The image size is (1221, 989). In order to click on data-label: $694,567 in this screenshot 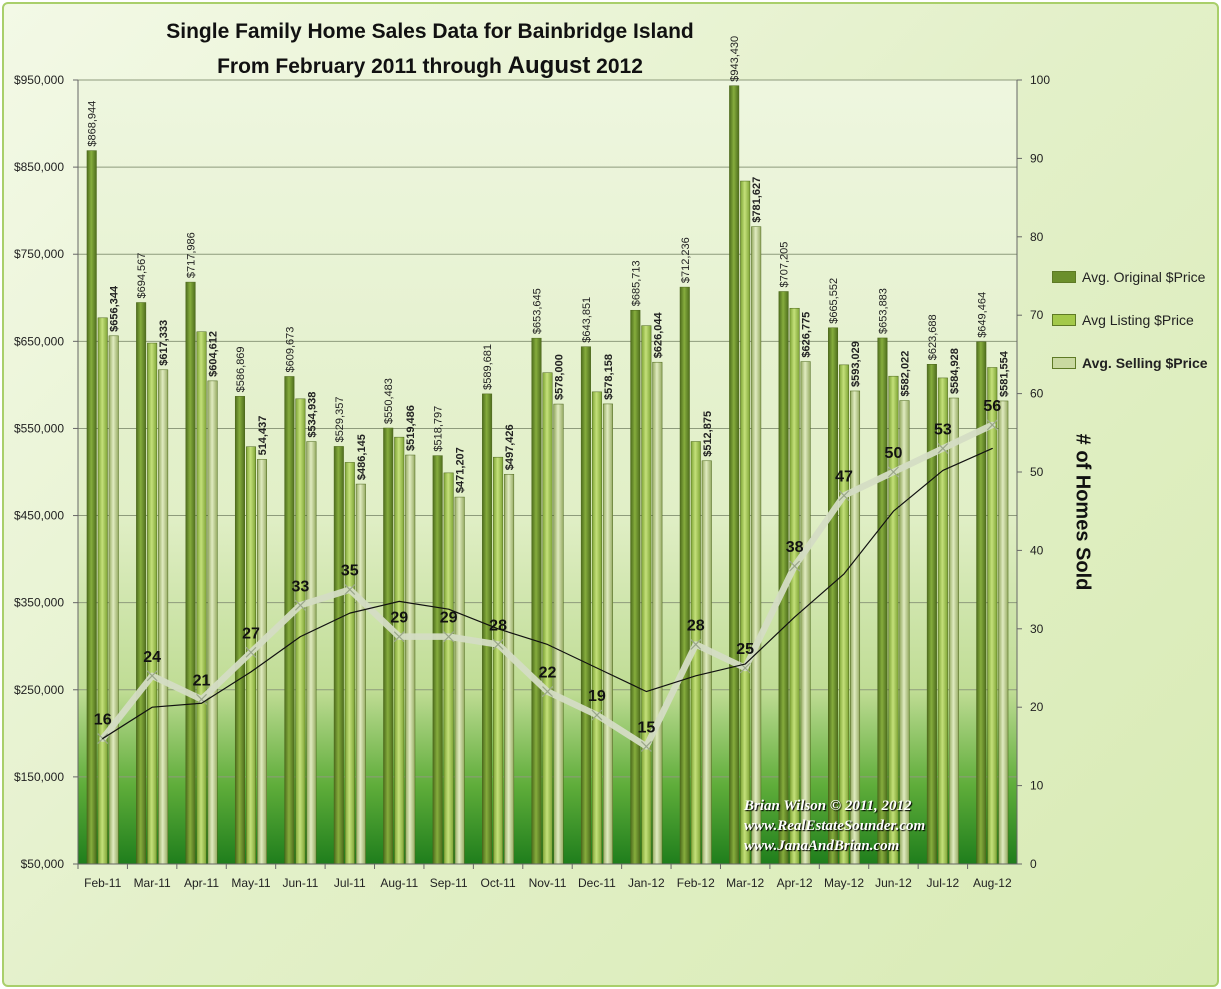, I will do `click(142, 276)`.